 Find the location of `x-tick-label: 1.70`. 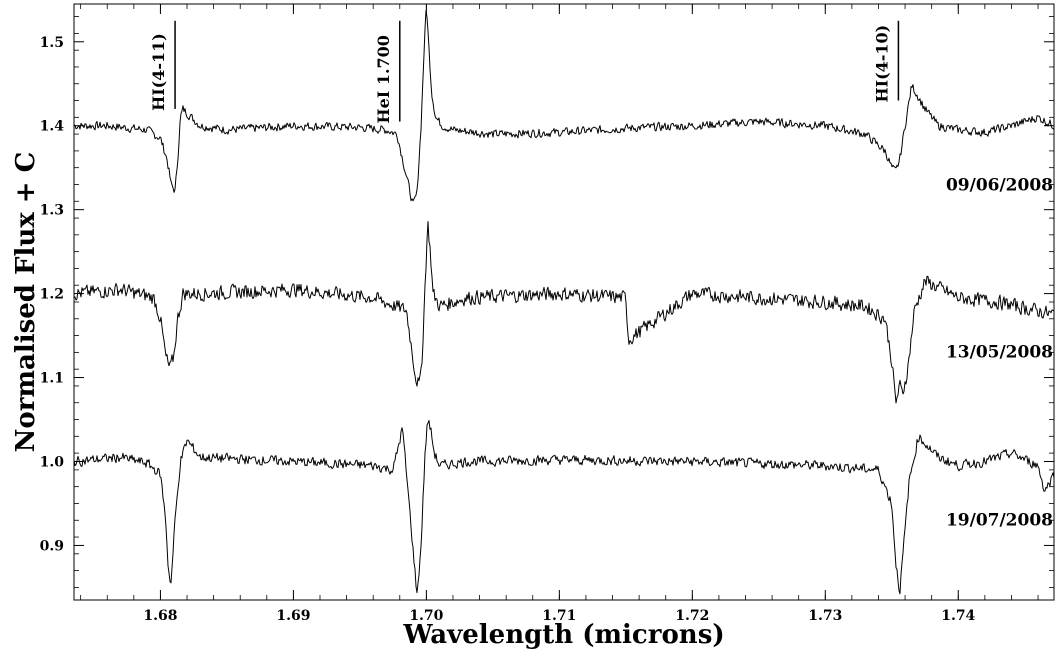

x-tick-label: 1.70 is located at coordinates (426, 616).